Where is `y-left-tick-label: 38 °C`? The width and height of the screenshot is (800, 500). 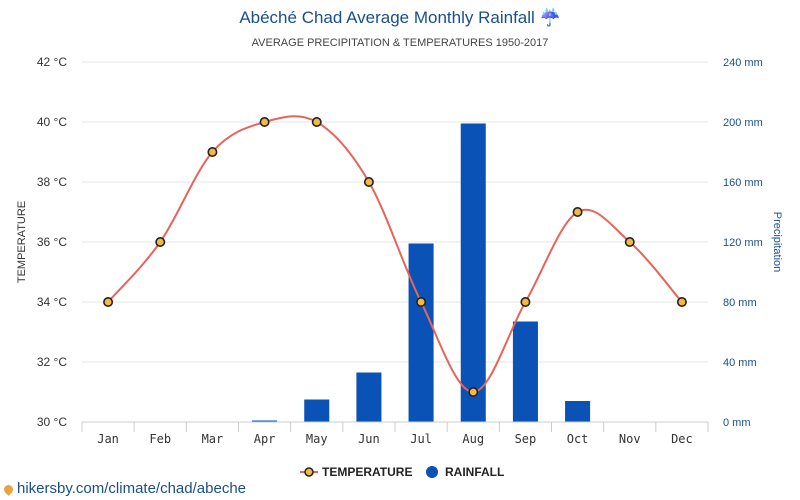 y-left-tick-label: 38 °C is located at coordinates (52, 182).